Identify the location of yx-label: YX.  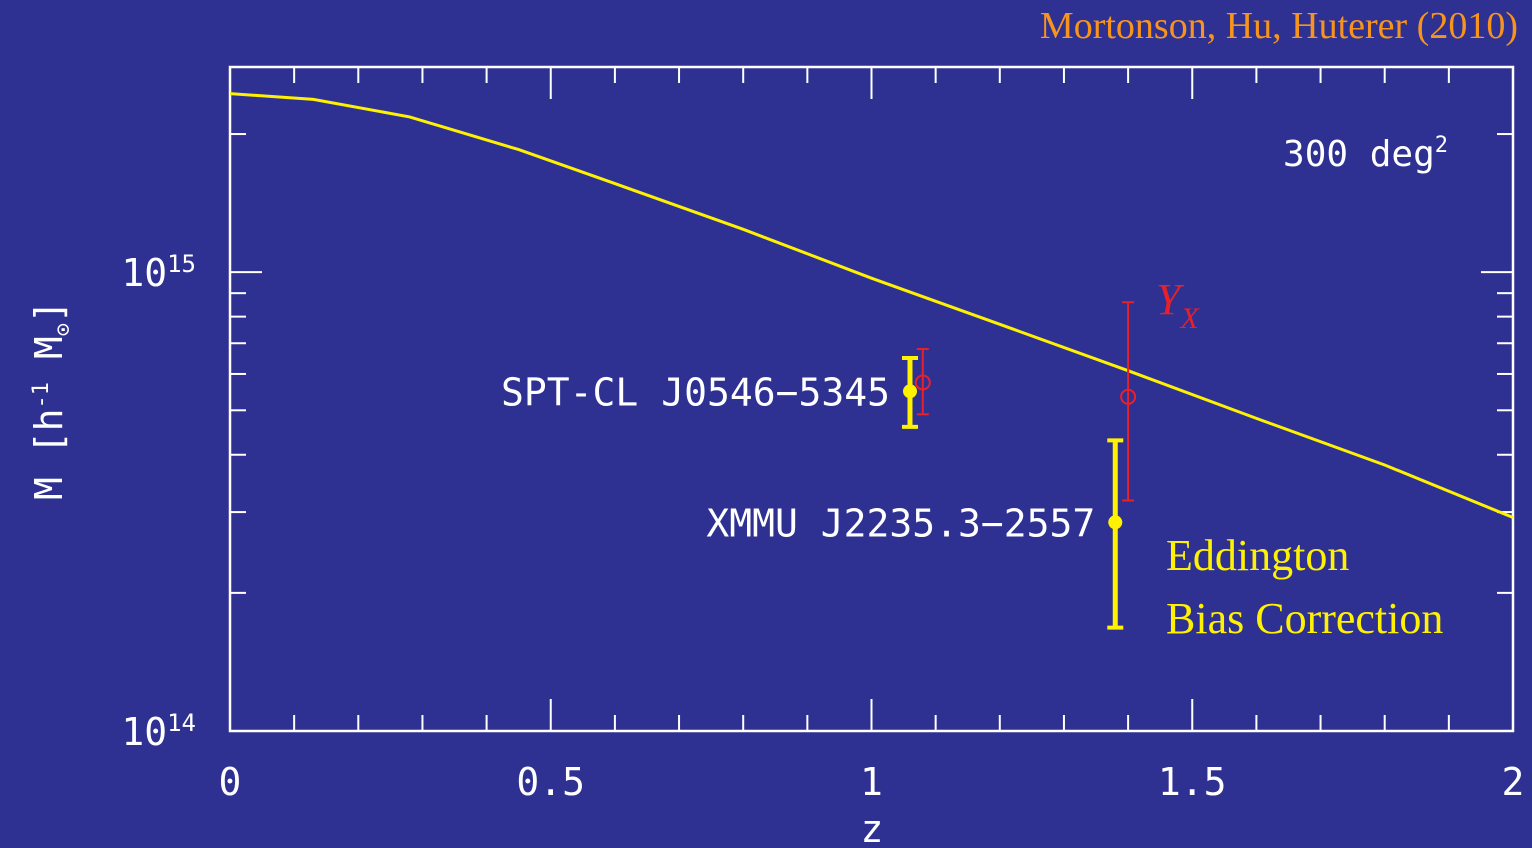
(1178, 305).